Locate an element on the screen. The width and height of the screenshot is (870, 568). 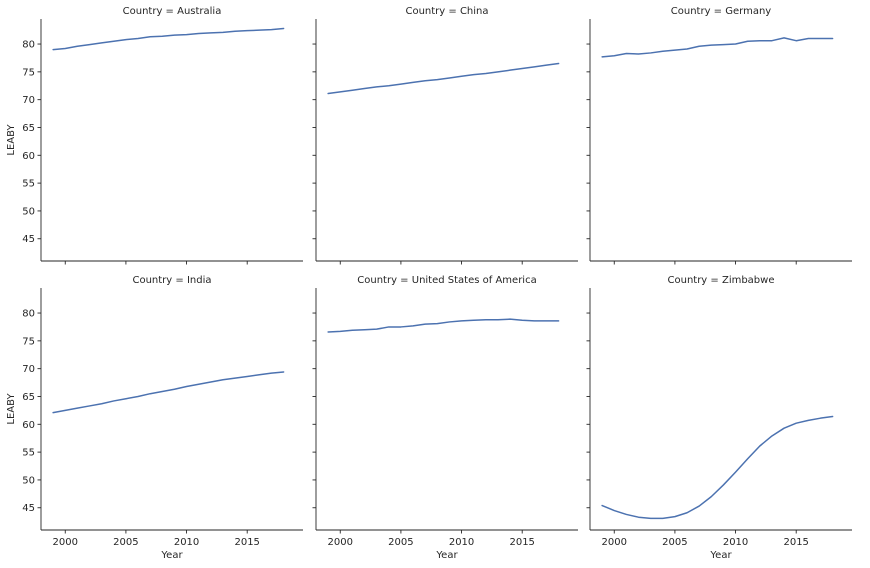
facet-title: Country = Zimbabwe is located at coordinates (721, 280).